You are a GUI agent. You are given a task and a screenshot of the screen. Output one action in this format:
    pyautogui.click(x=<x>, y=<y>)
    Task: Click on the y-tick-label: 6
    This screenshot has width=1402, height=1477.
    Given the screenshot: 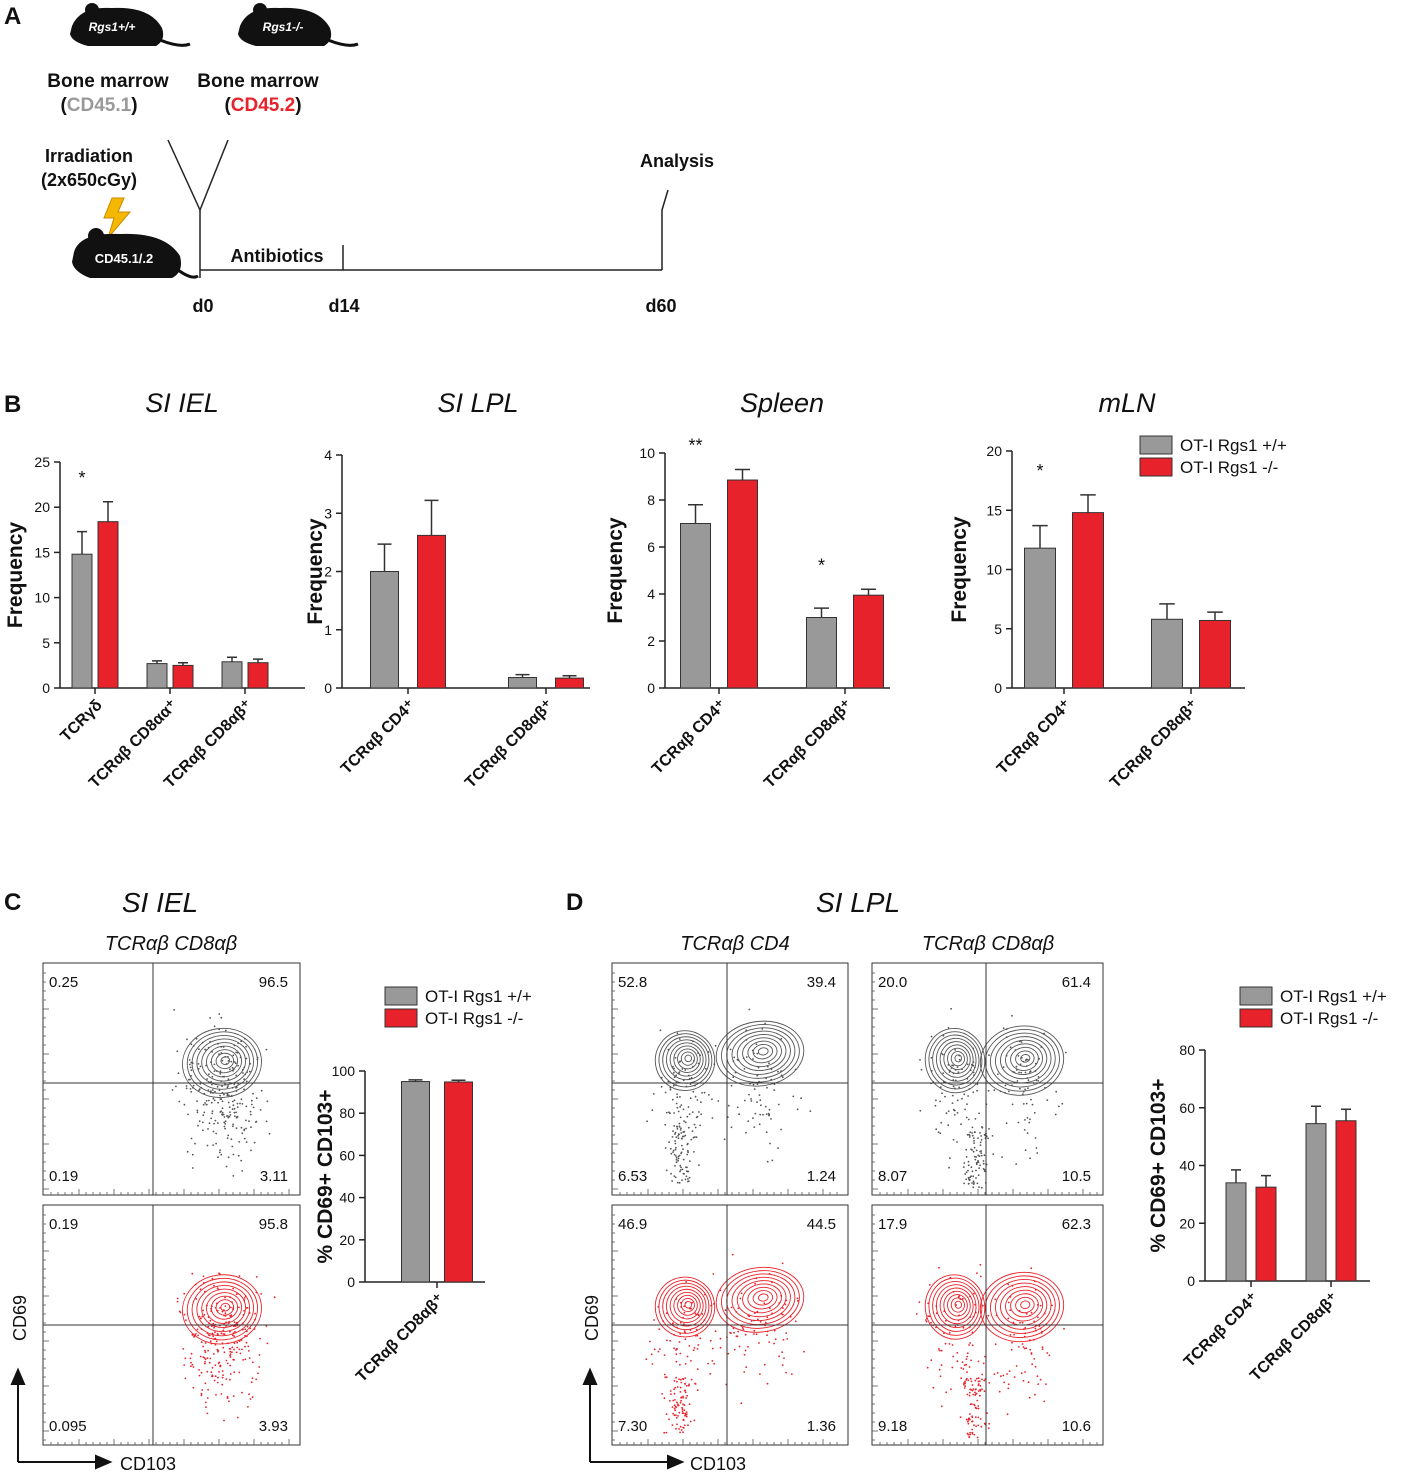 What is the action you would take?
    pyautogui.click(x=651, y=547)
    